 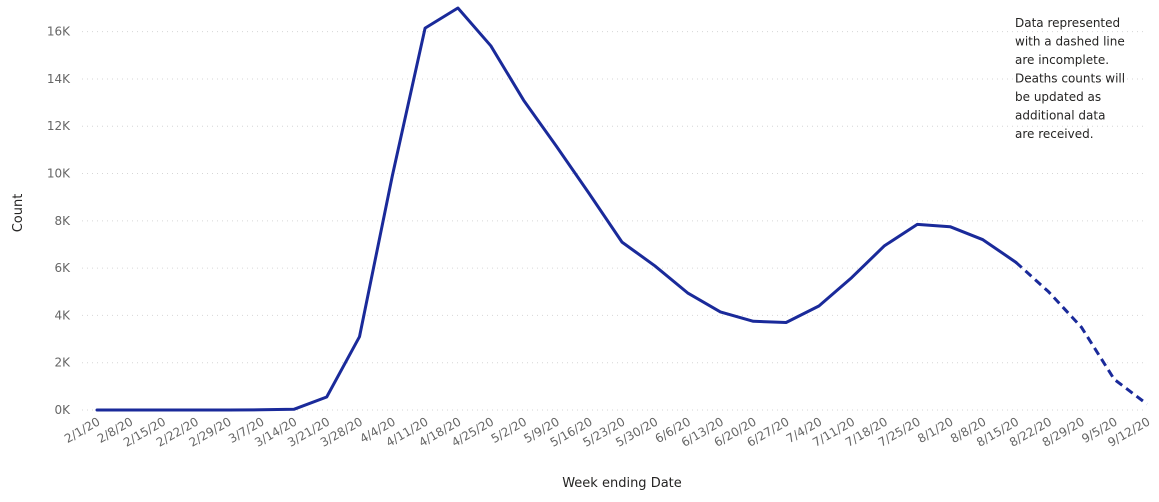 I want to click on y-tick-label: 10K, so click(x=59, y=174).